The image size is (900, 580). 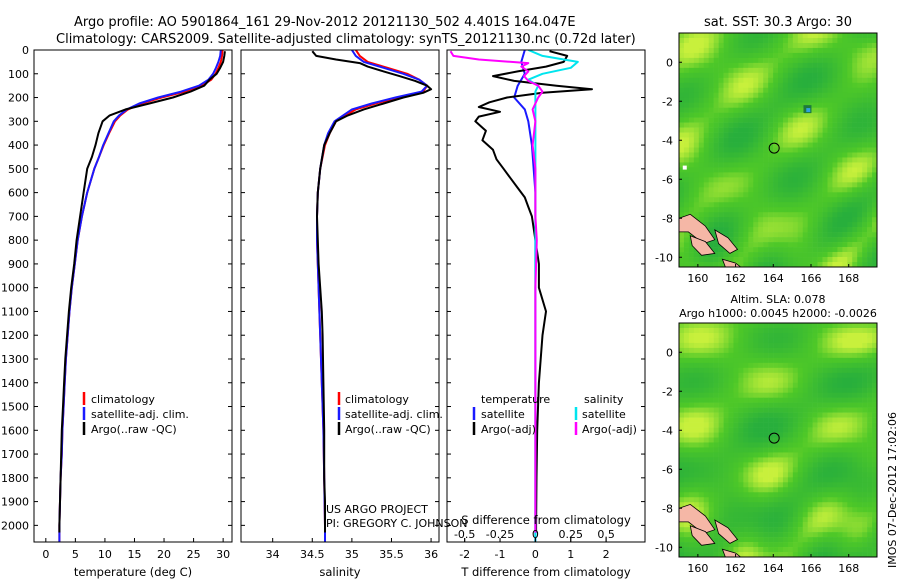 I want to click on island-shape, so click(x=702, y=535).